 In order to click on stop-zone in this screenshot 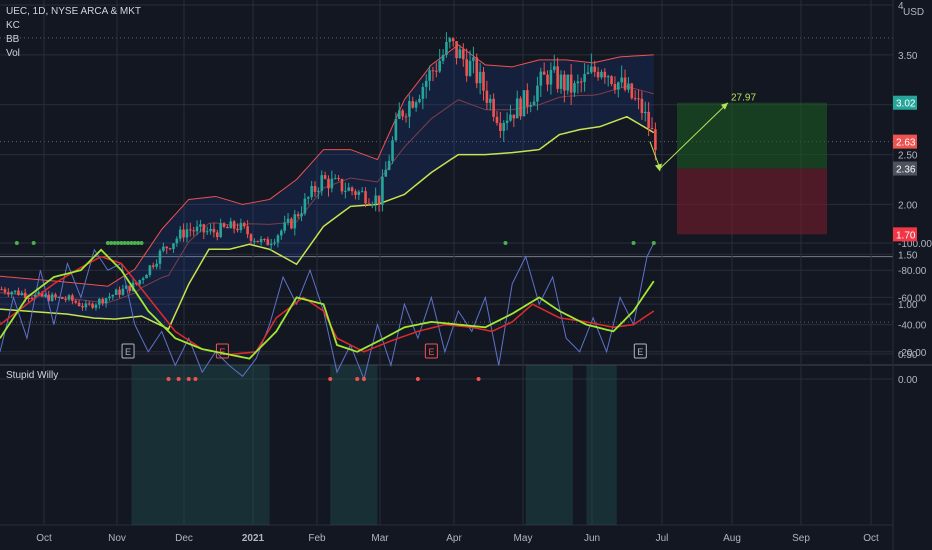, I will do `click(752, 201)`.